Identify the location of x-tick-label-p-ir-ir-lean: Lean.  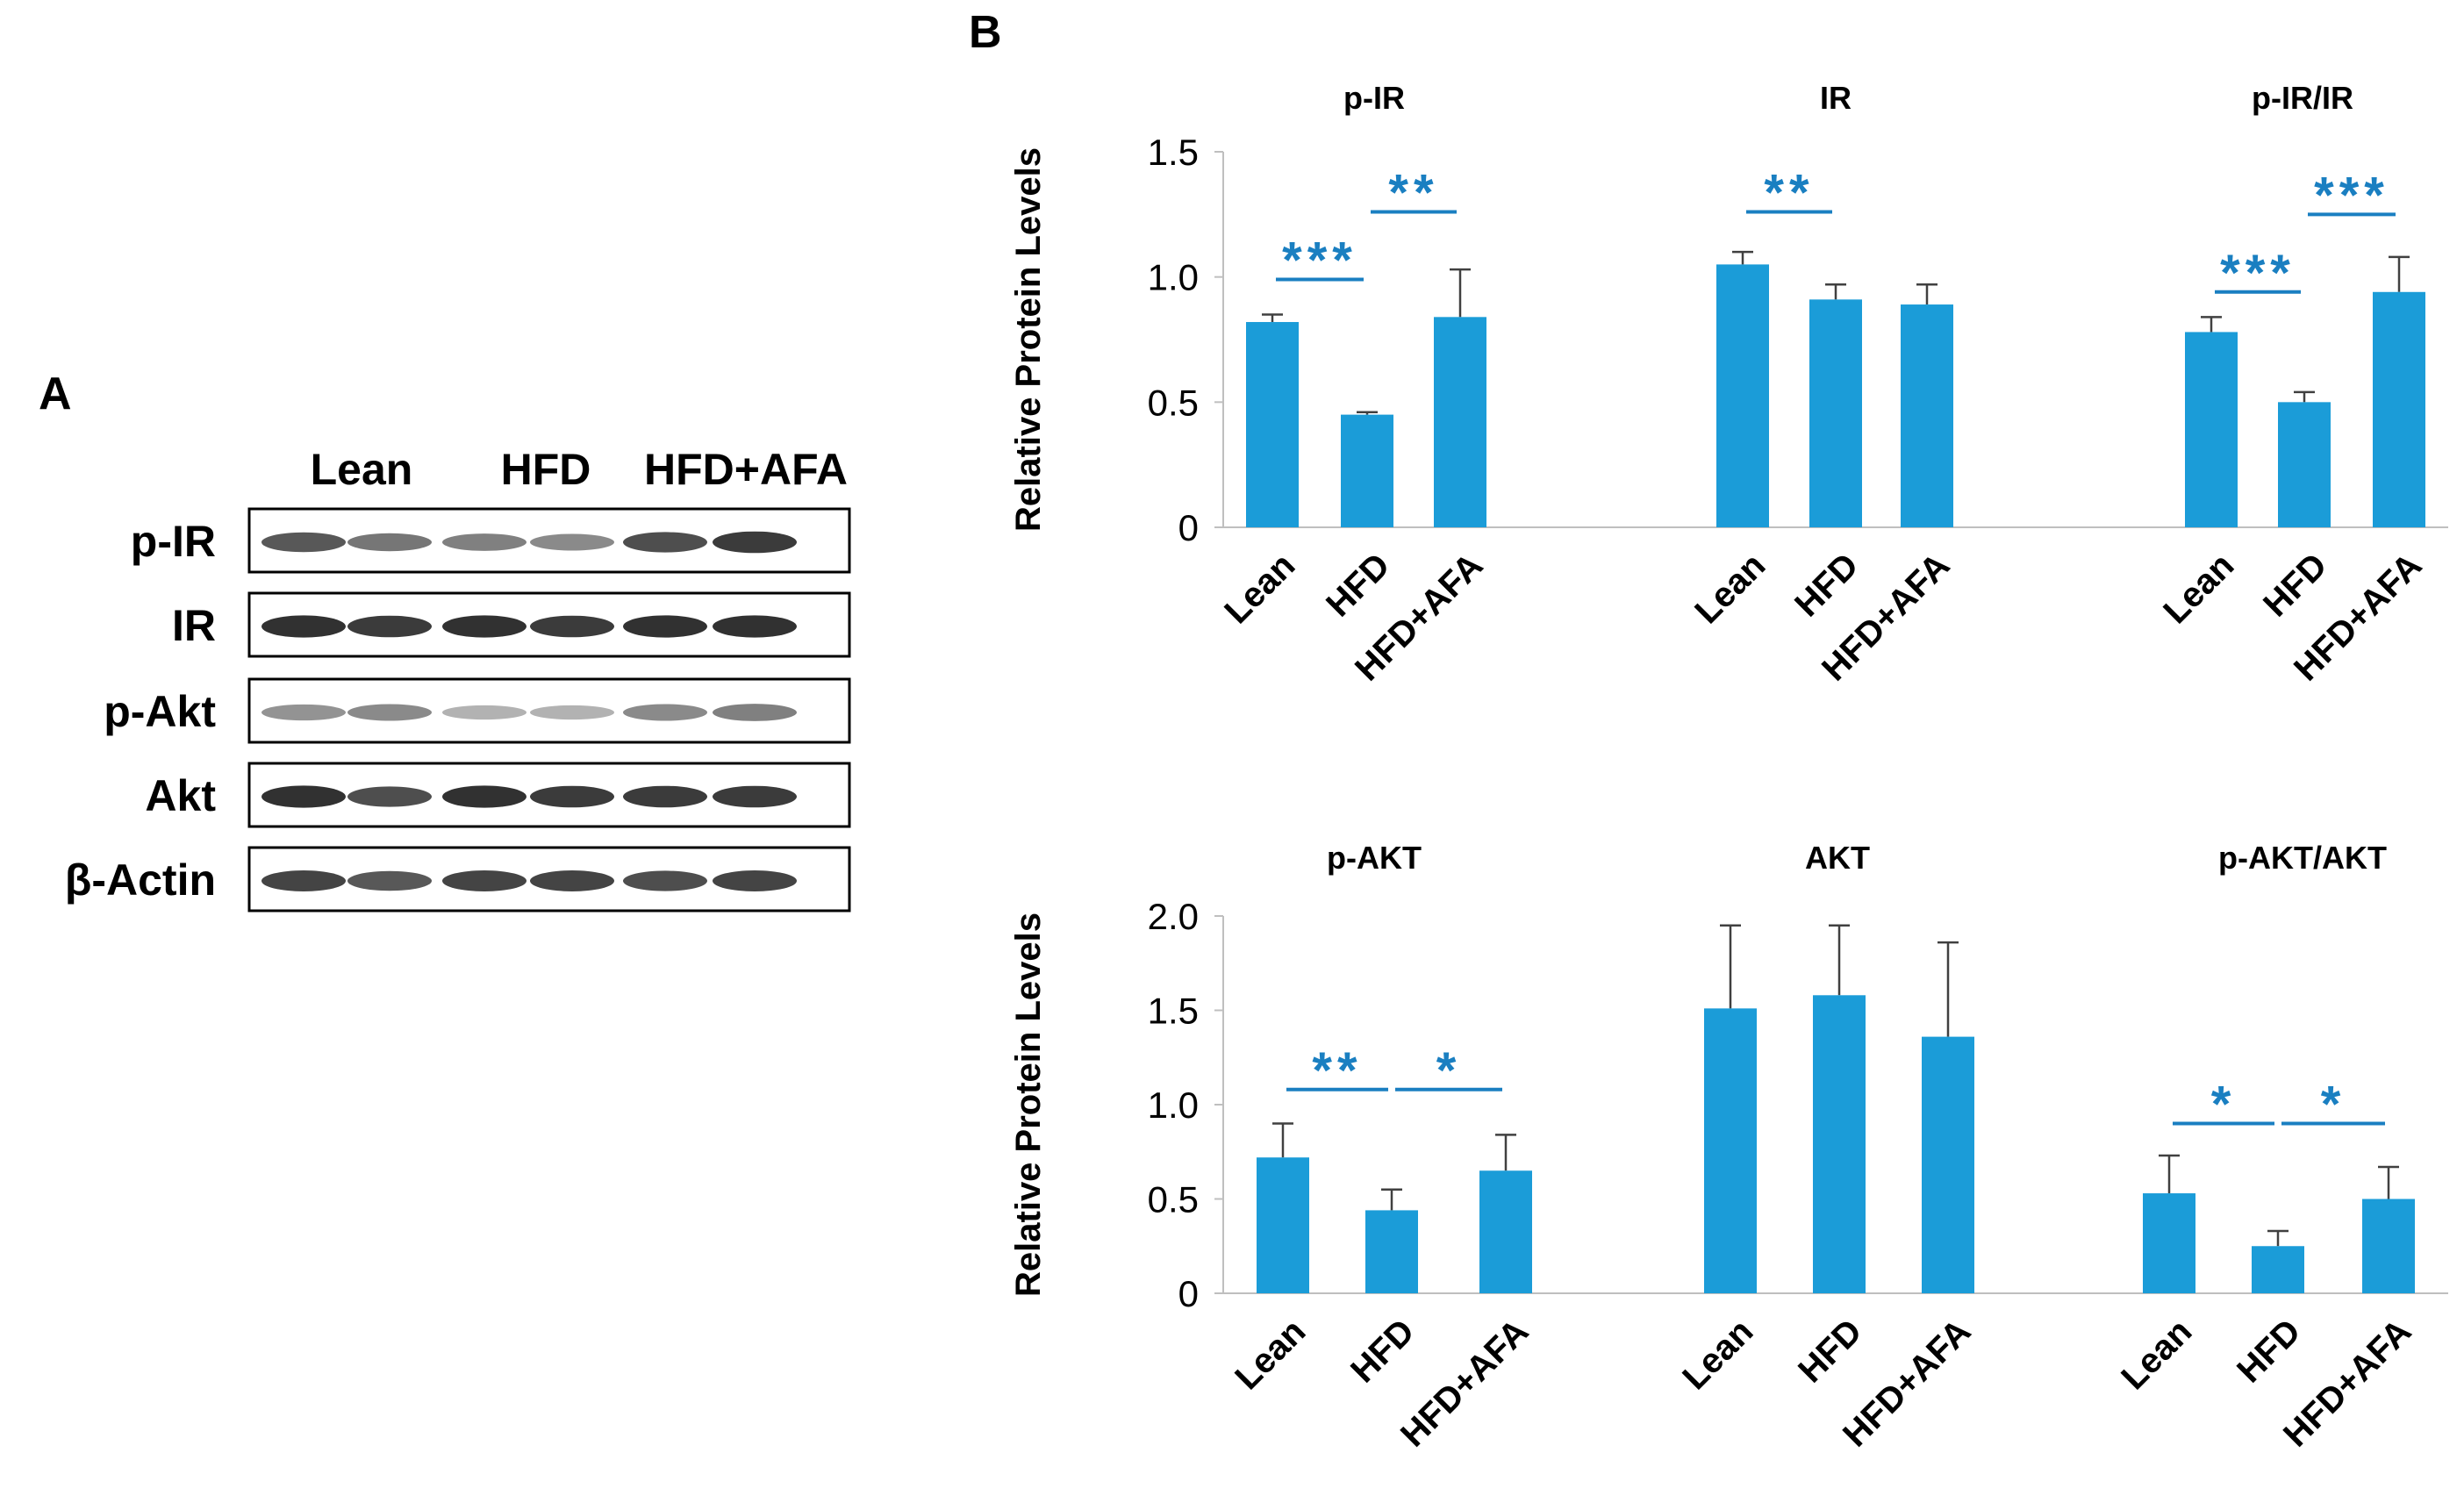
(2198, 588).